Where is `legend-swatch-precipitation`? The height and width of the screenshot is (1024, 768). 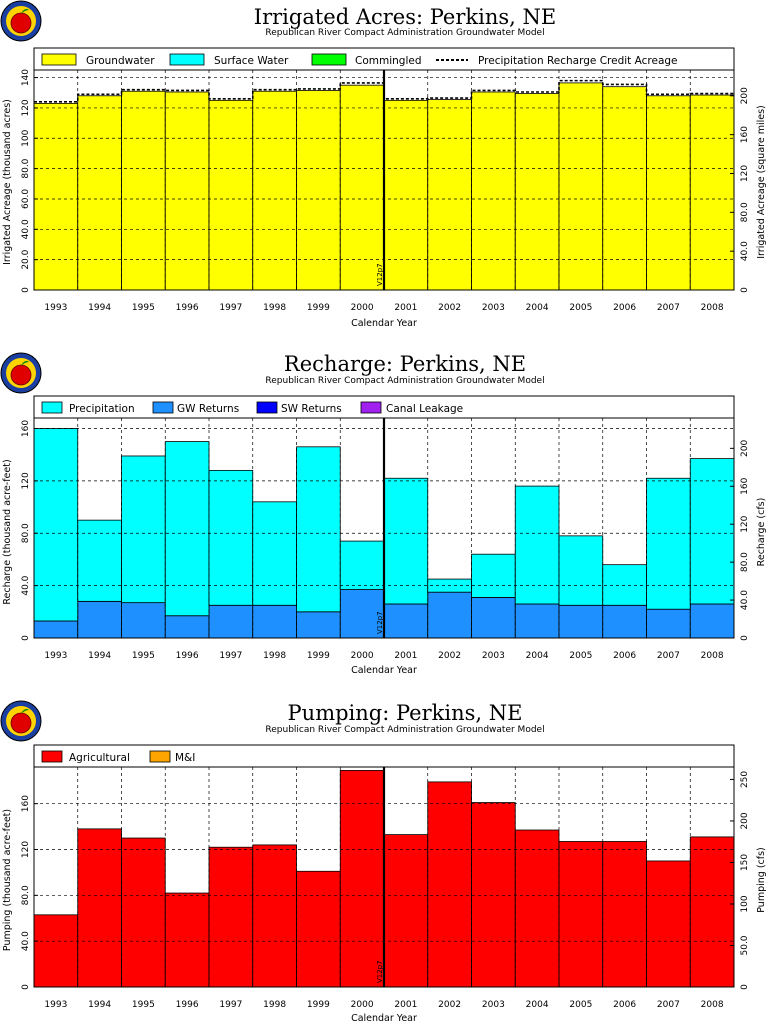
legend-swatch-precipitation is located at coordinates (52, 407).